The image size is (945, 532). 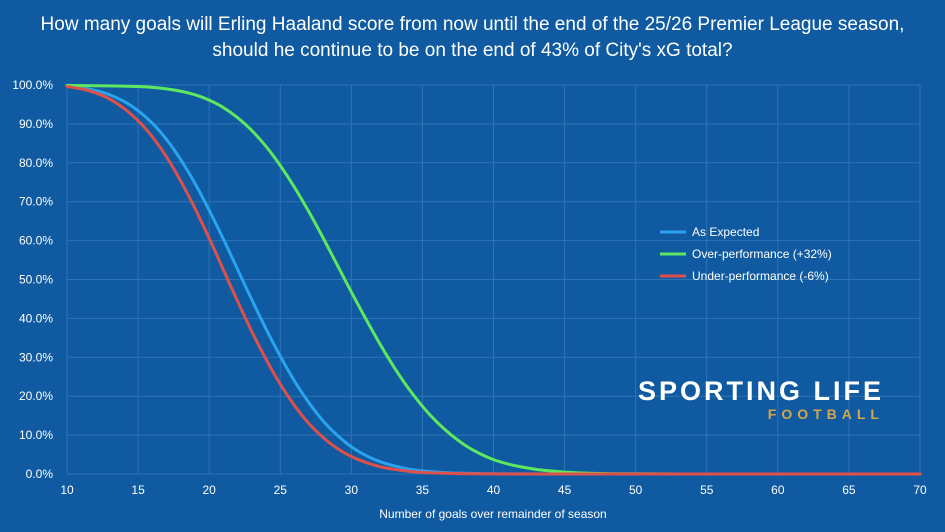 I want to click on y-tick-label: 50.0%, so click(x=36, y=280).